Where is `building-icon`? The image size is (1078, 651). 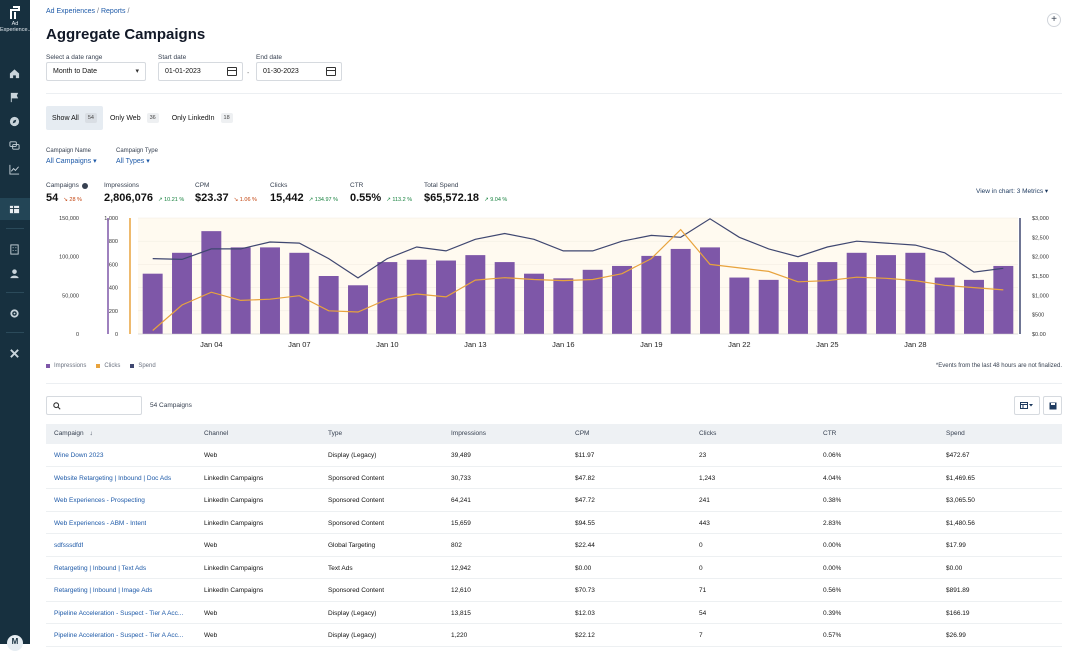 building-icon is located at coordinates (14, 249).